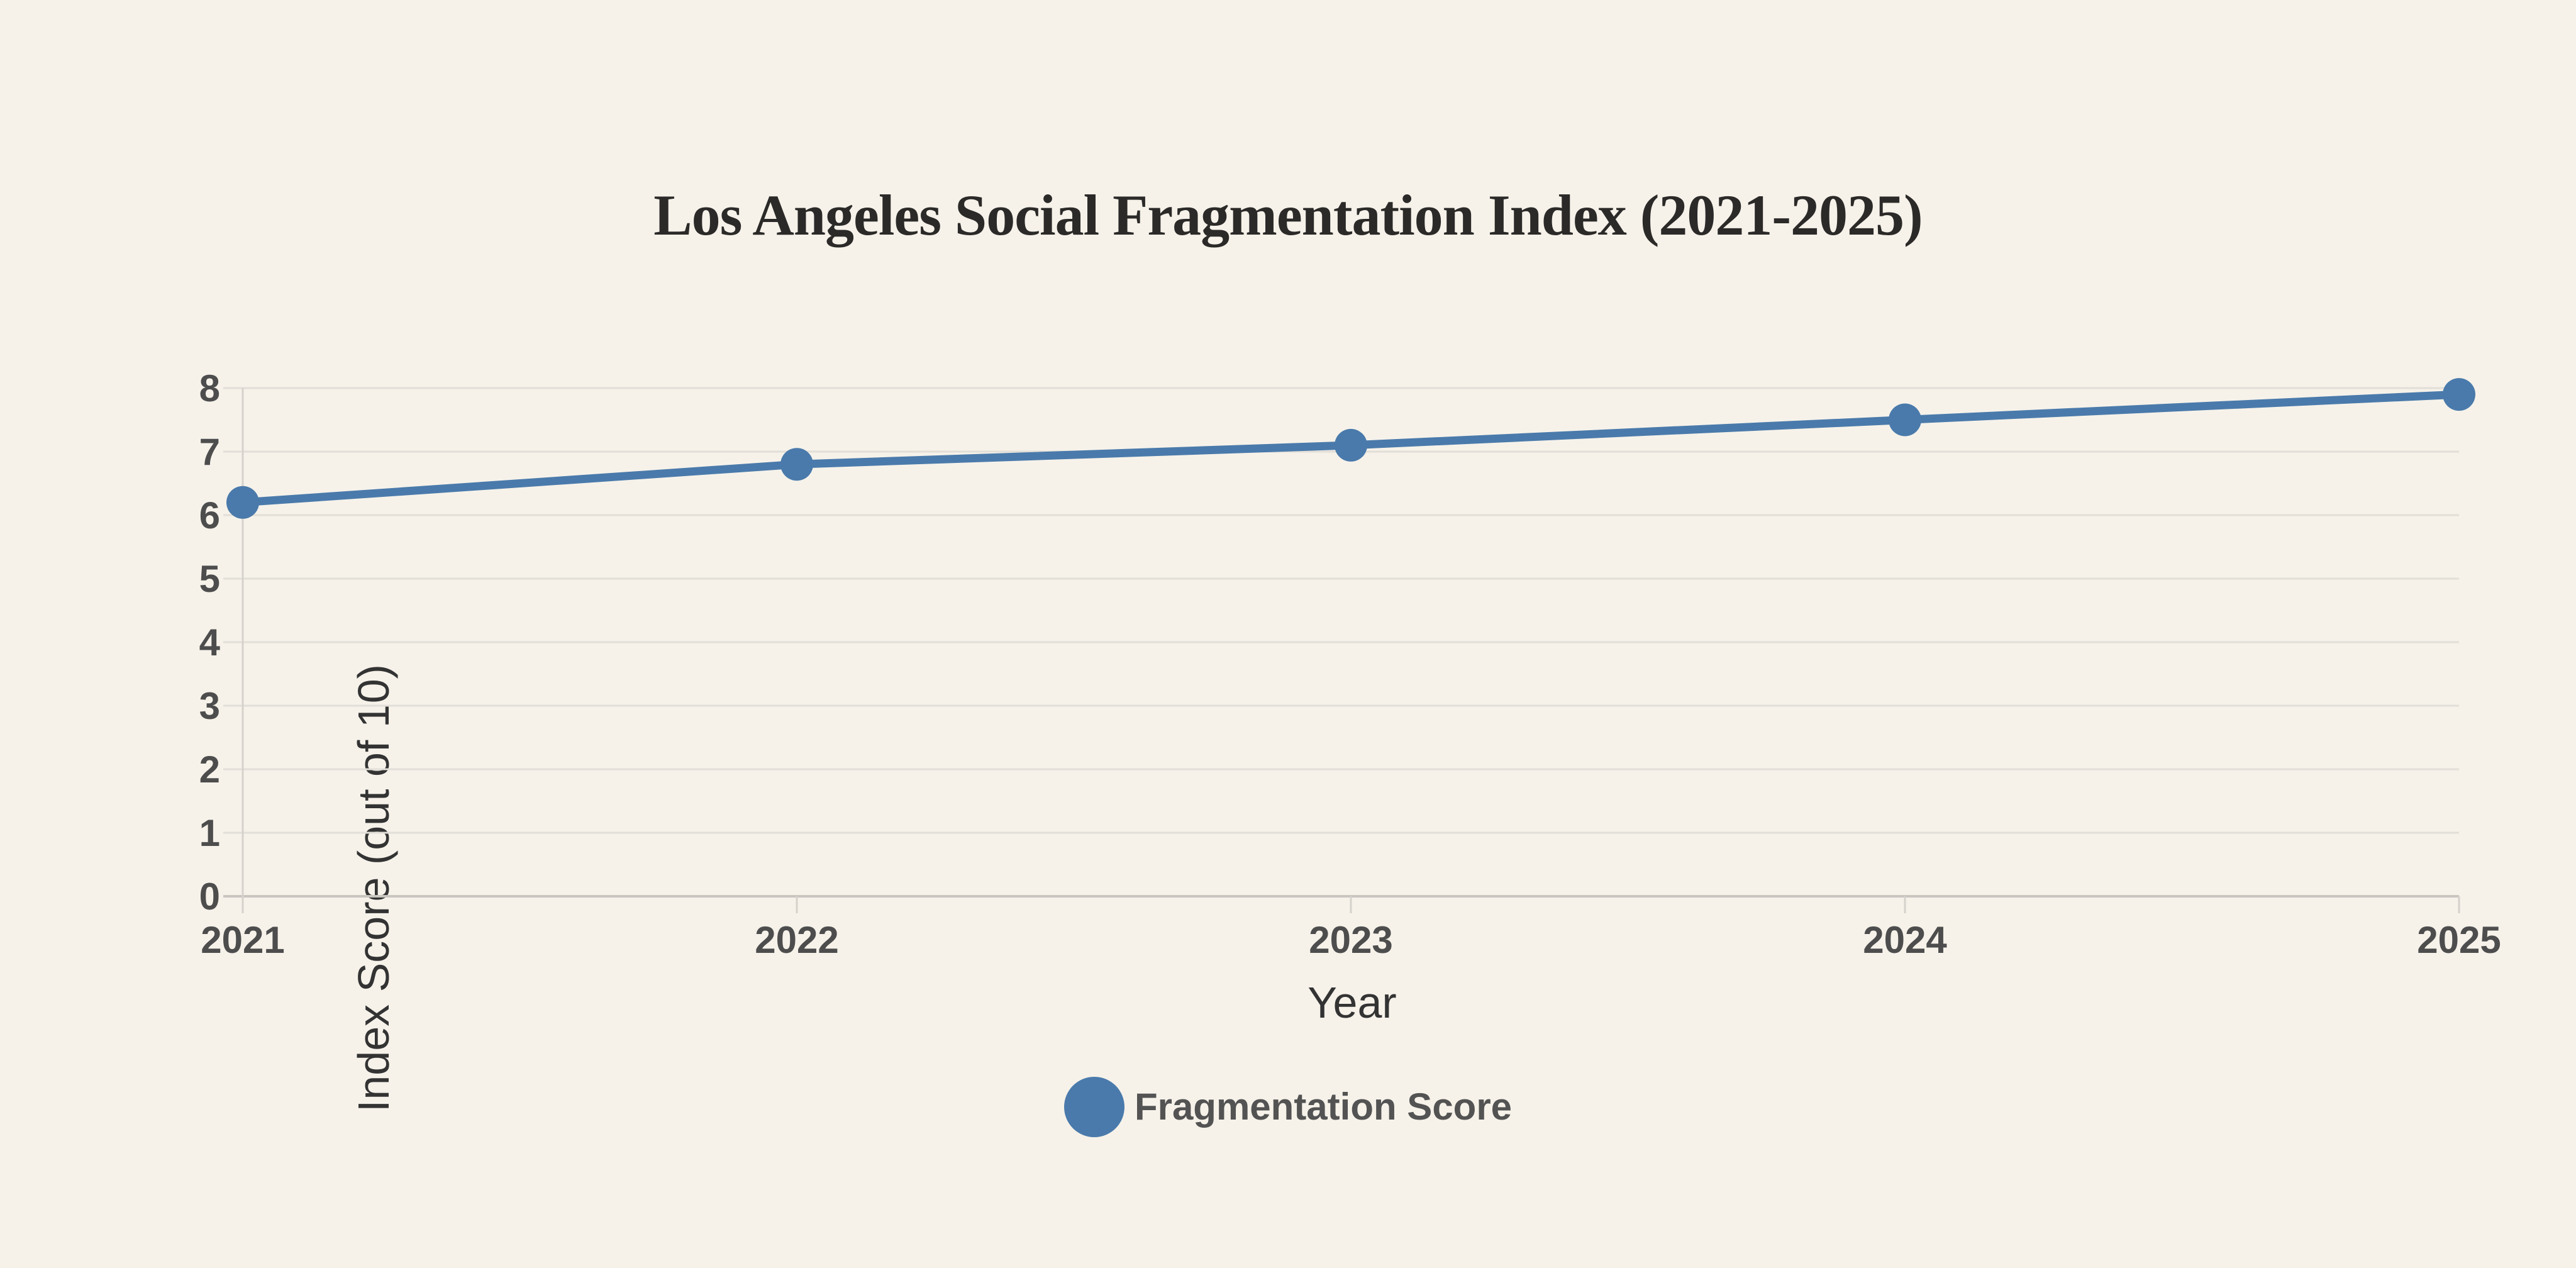  What do you see at coordinates (1350, 940) in the screenshot?
I see `x-tick-label: 2023` at bounding box center [1350, 940].